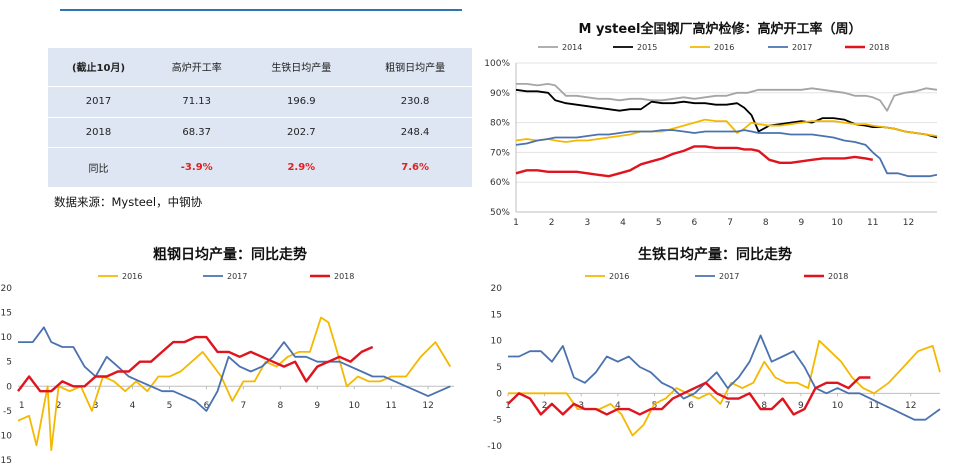 The width and height of the screenshot is (956, 465). What do you see at coordinates (415, 167) in the screenshot?
I see `table-cell-change: 7.6%` at bounding box center [415, 167].